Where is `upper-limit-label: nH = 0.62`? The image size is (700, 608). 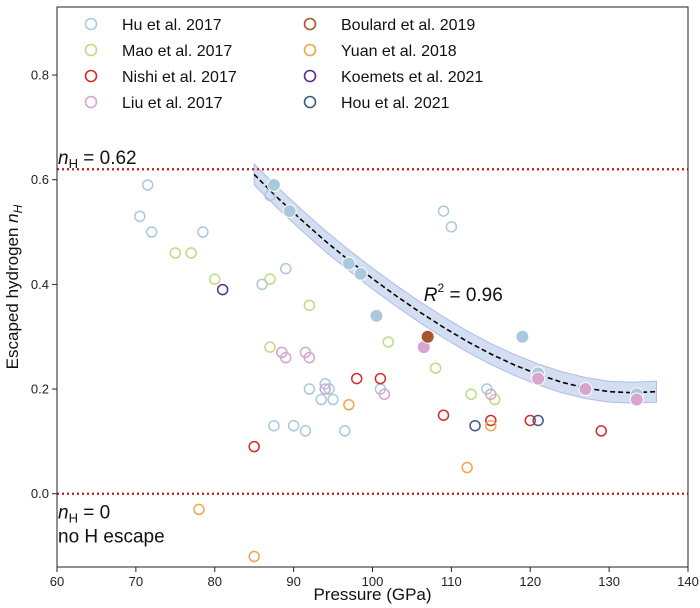
upper-limit-label: nH = 0.62 is located at coordinates (97, 159).